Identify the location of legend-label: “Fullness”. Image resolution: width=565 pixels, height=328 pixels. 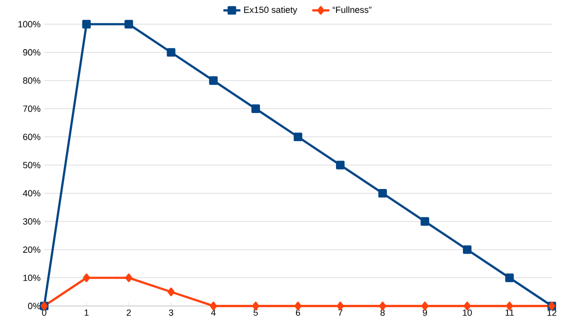
(352, 9).